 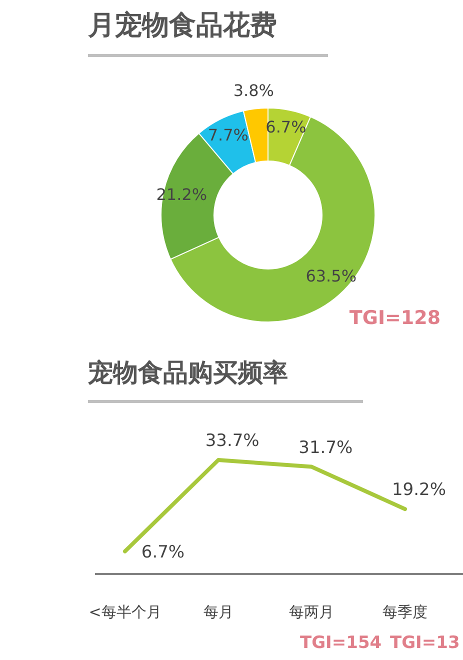 I want to click on text: TGI=128, so click(x=395, y=318).